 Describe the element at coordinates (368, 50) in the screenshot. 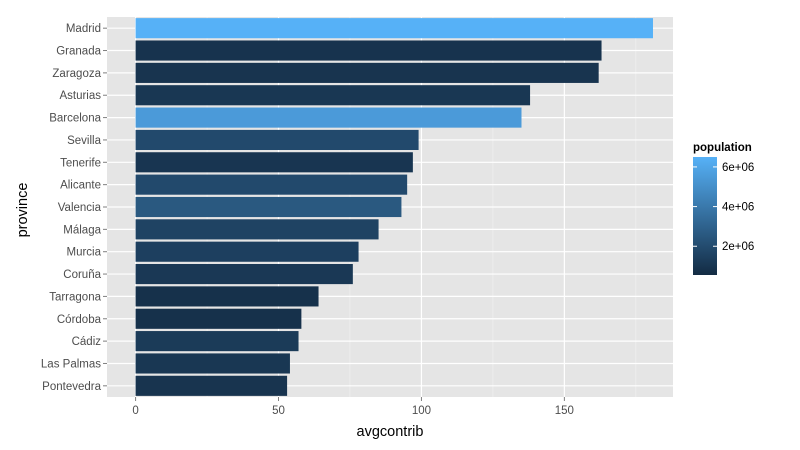

I see `bar-granada` at that location.